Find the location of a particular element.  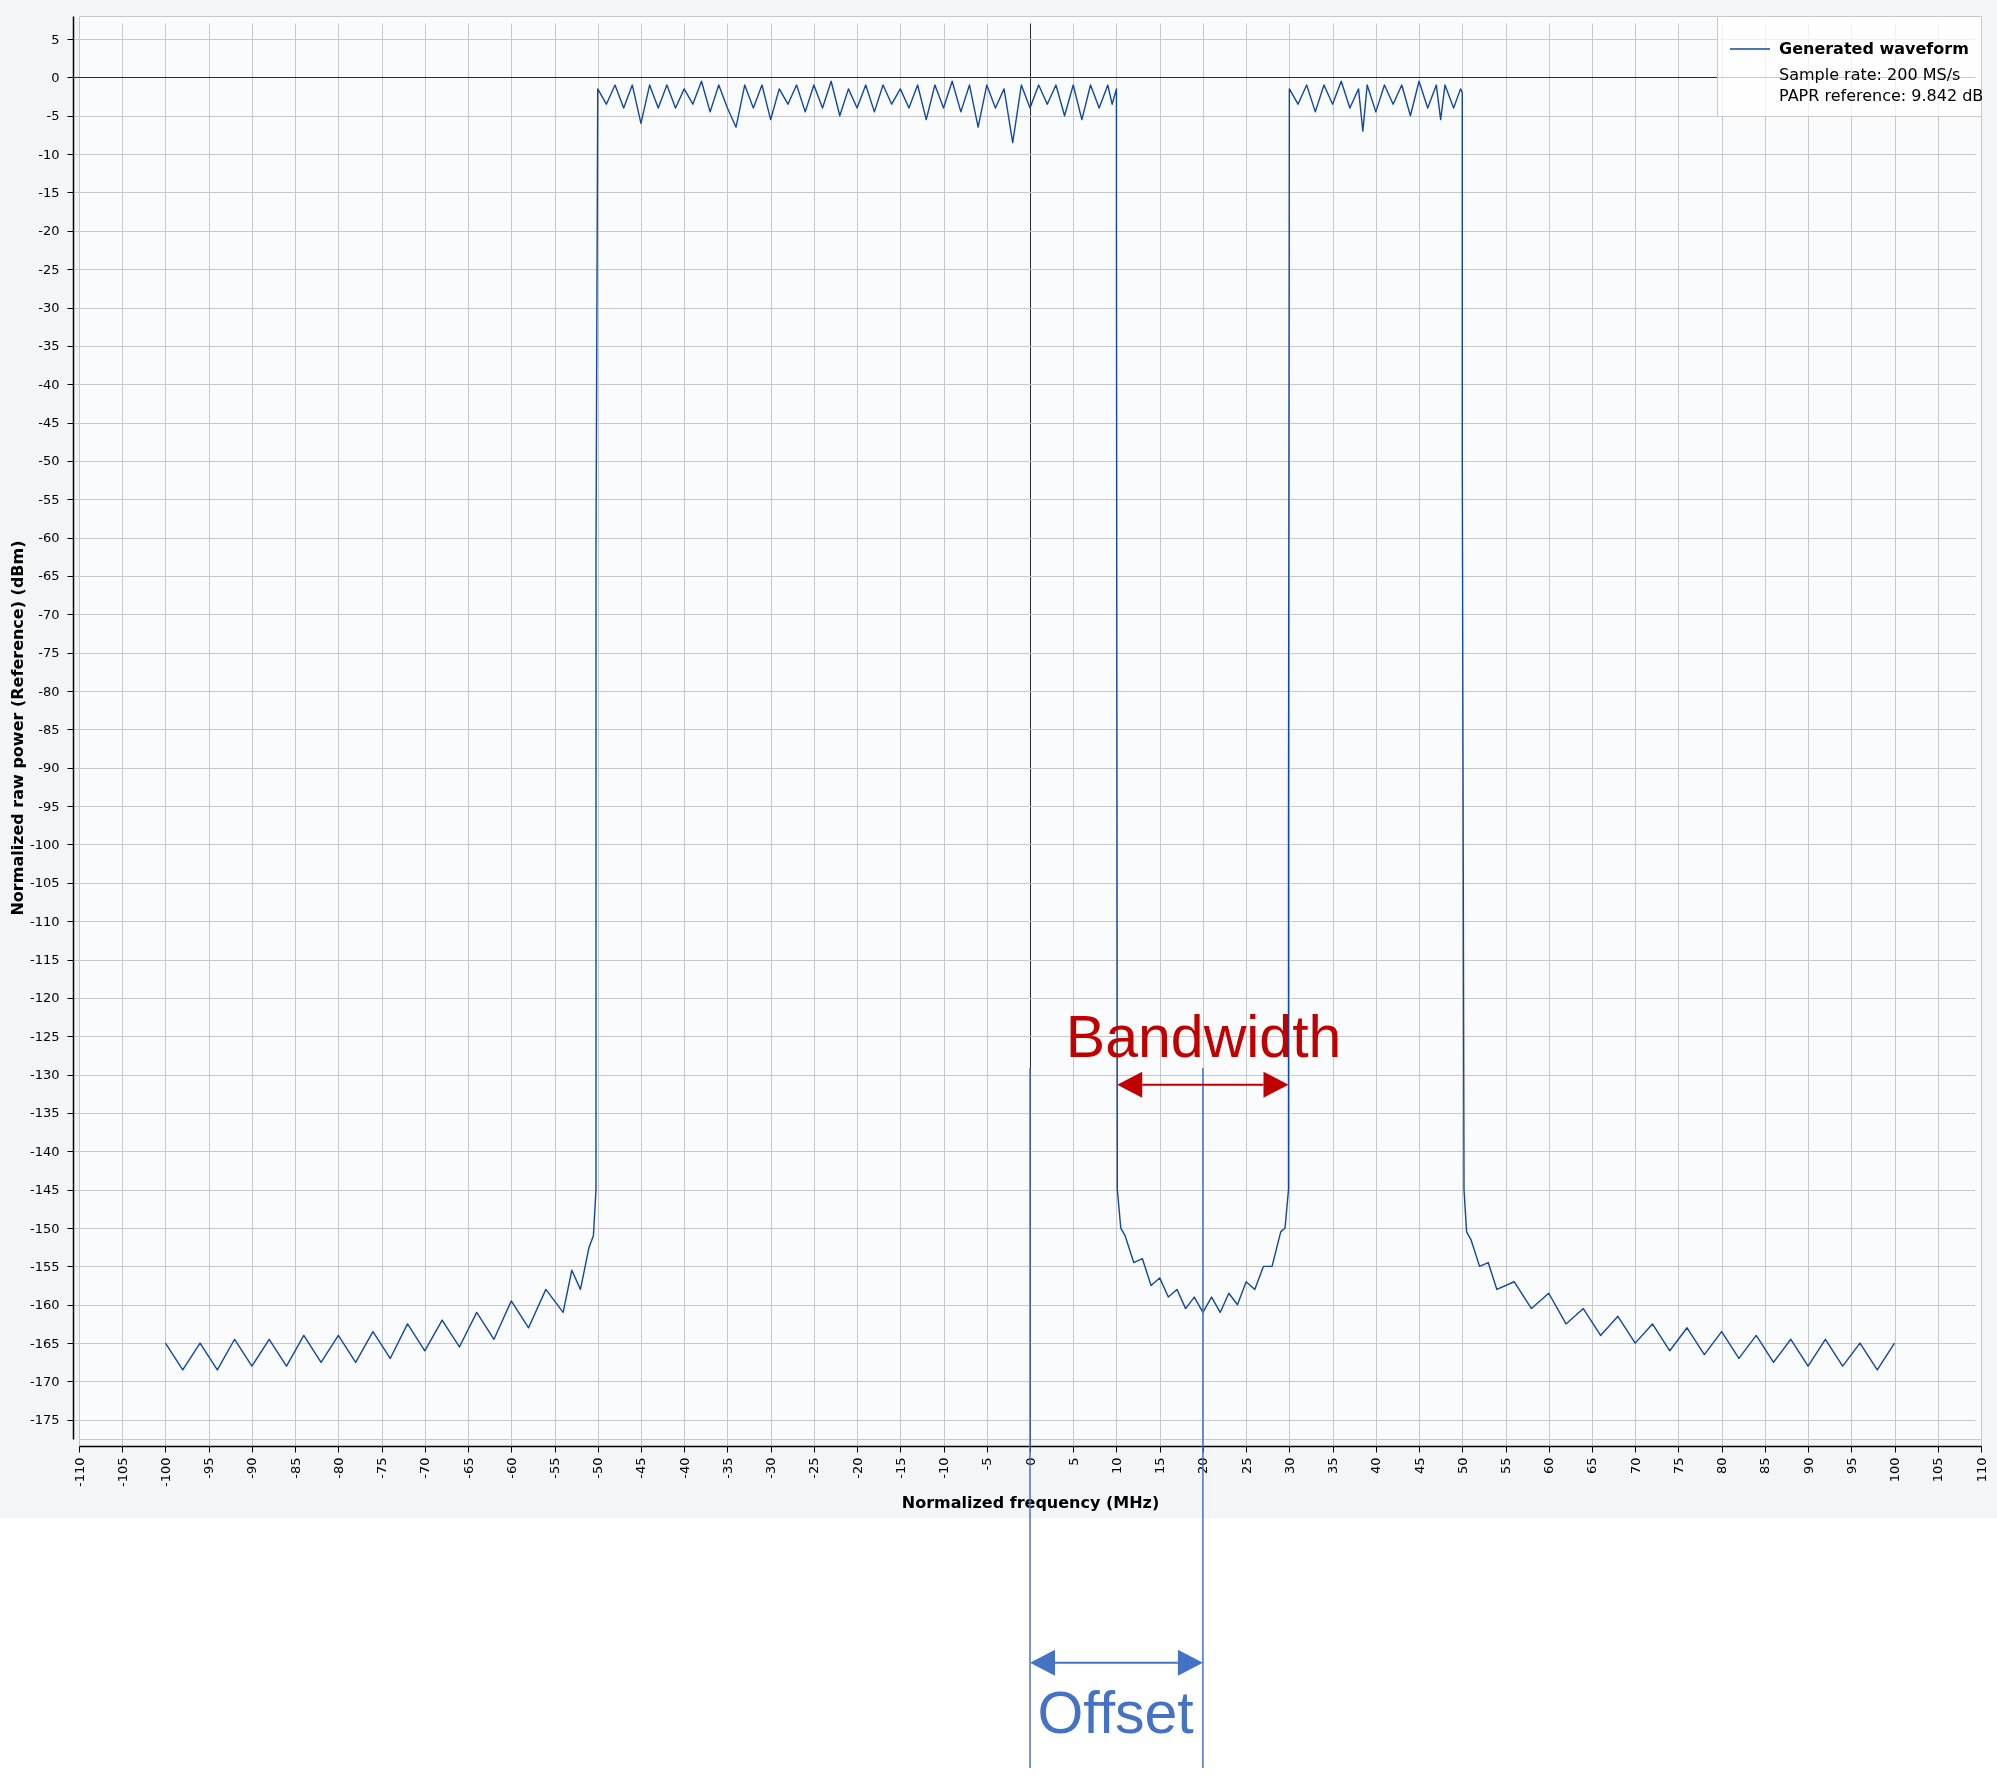

x-tick-label: -40 is located at coordinates (684, 1468).